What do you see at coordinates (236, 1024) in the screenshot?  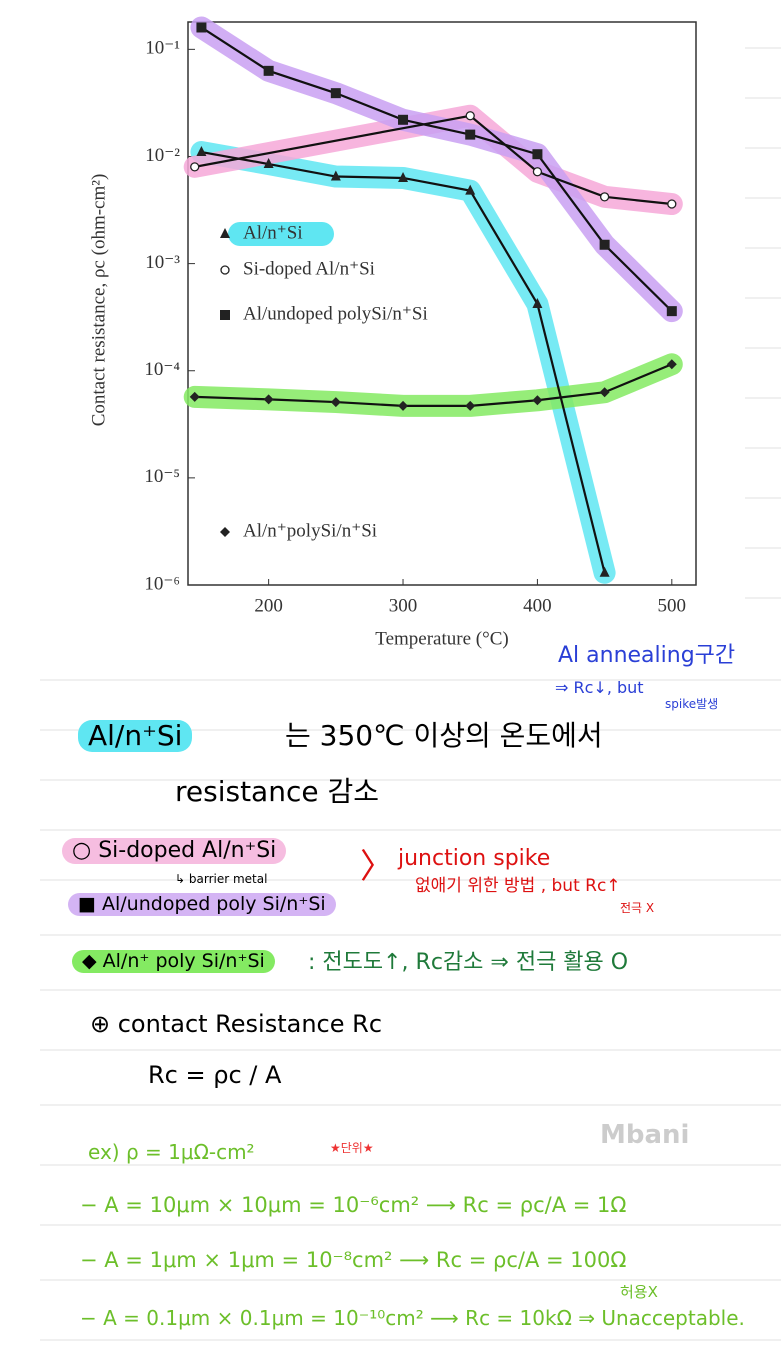 I see `note: ⊕ contact Resistance Rc` at bounding box center [236, 1024].